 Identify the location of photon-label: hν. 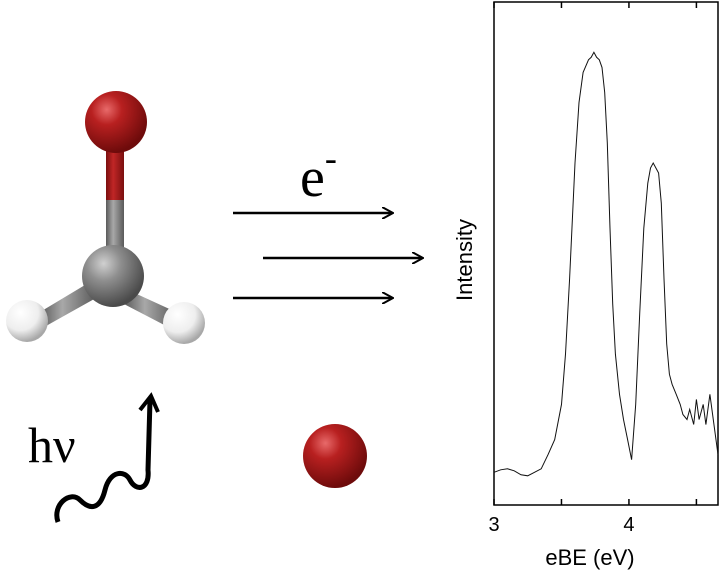
(52, 445).